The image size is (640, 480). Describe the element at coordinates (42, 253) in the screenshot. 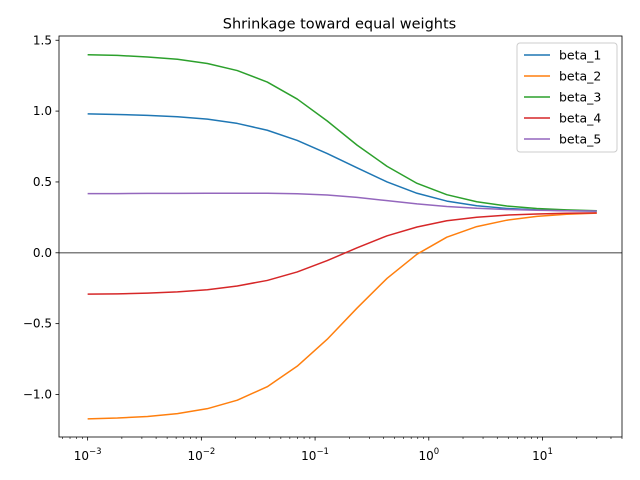

I see `y-tick-label: 0.0` at that location.